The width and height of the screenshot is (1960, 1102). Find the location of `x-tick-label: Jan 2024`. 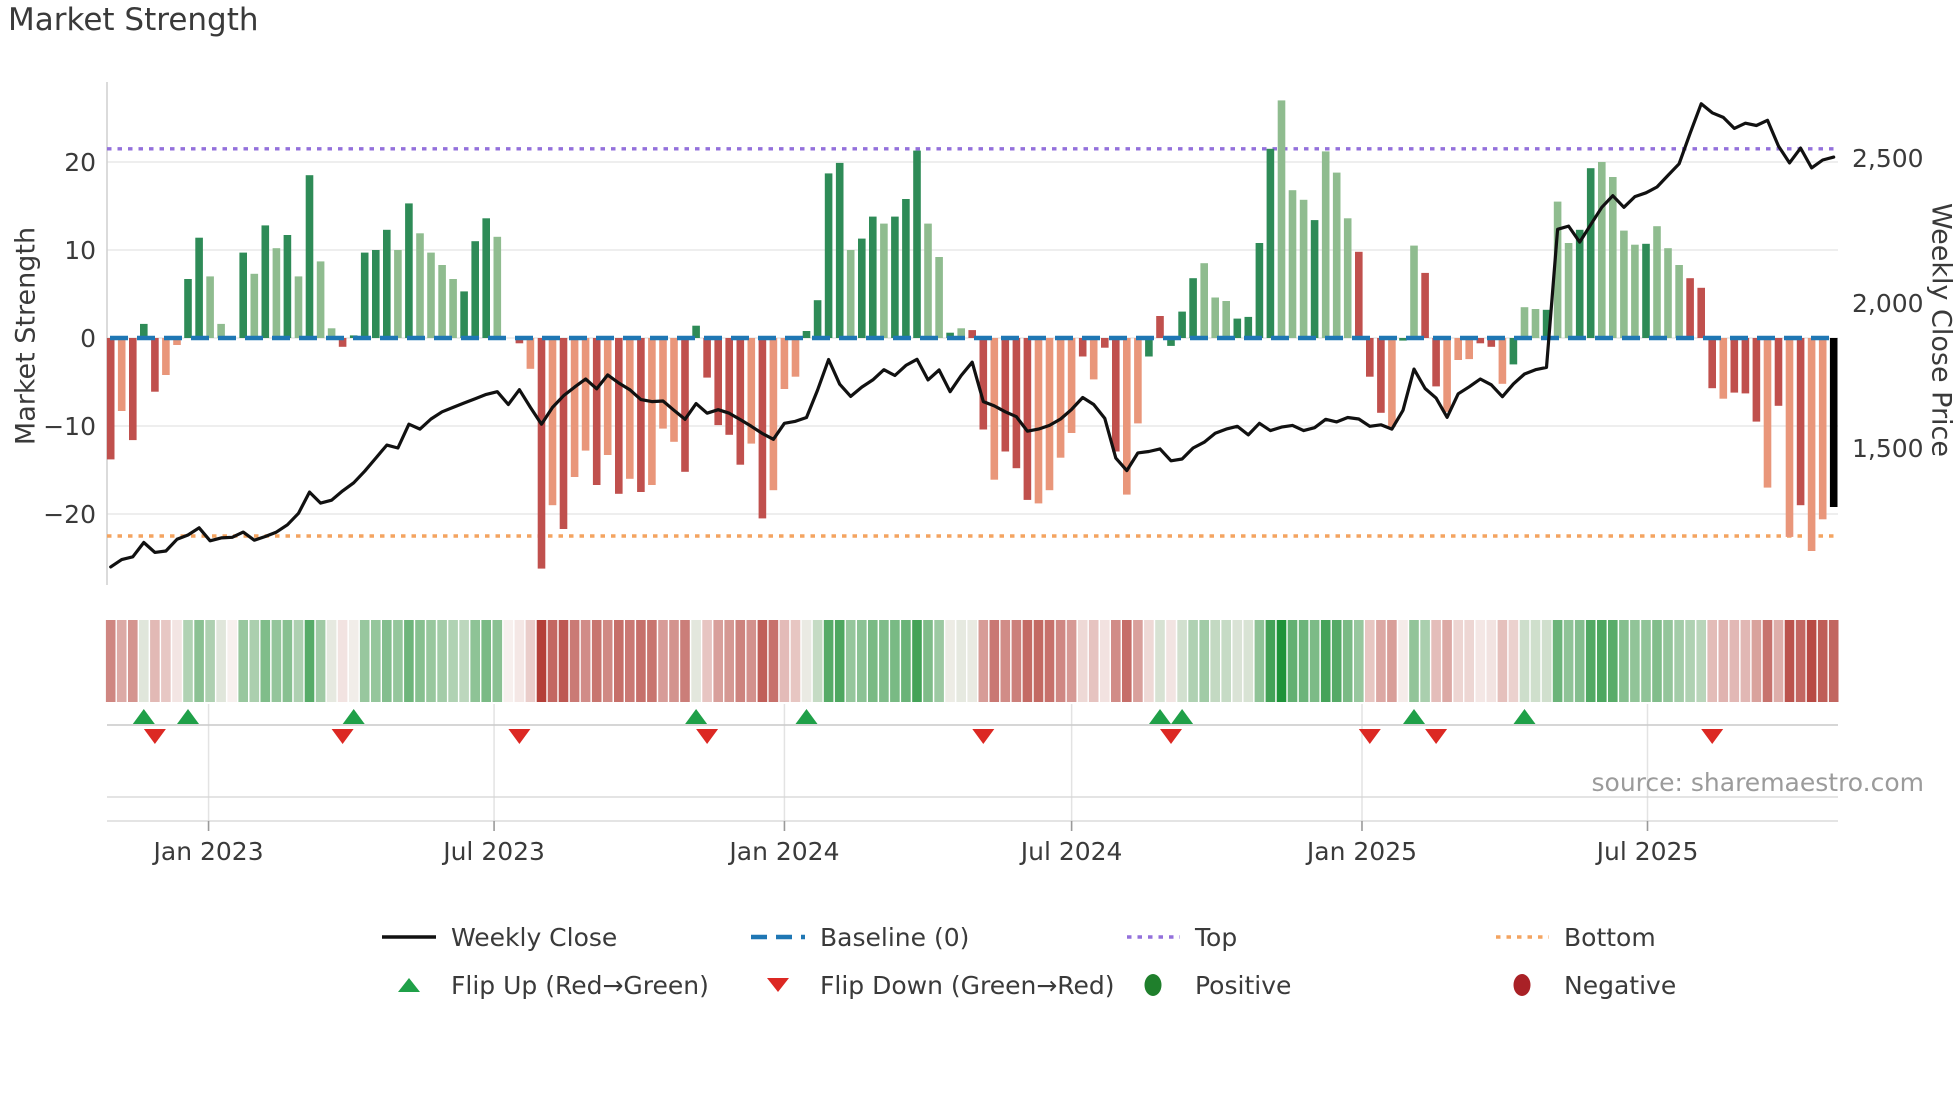

x-tick-label: Jan 2024 is located at coordinates (783, 851).